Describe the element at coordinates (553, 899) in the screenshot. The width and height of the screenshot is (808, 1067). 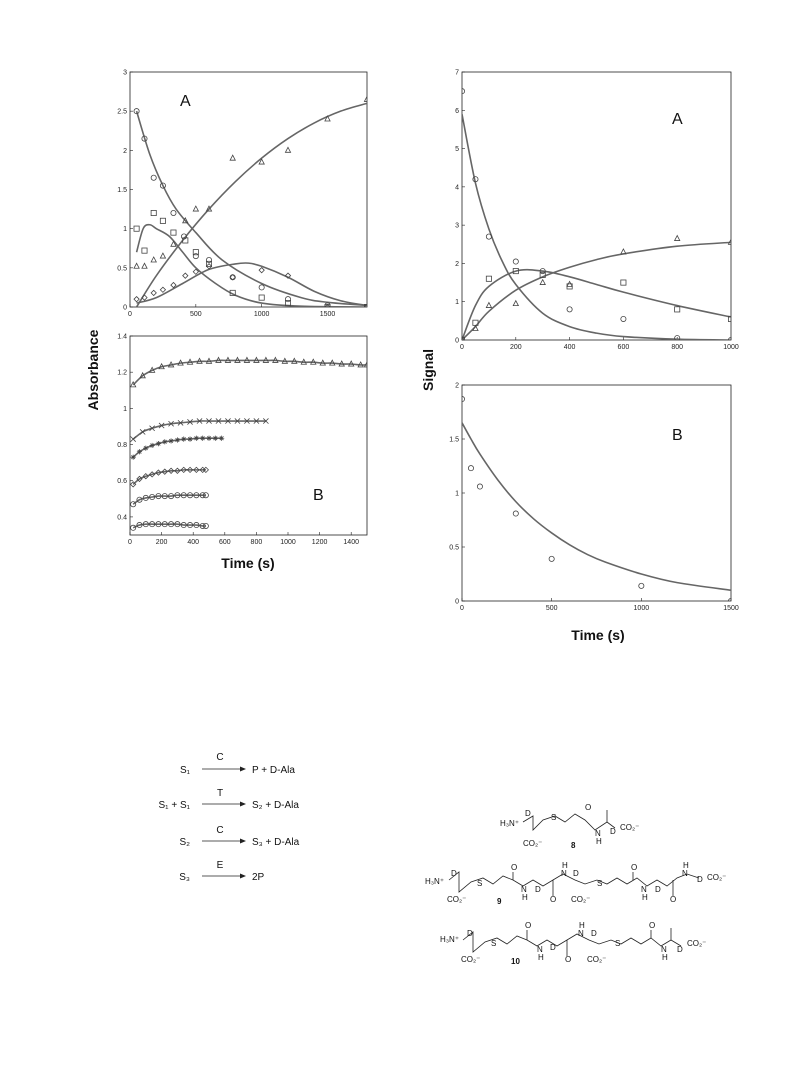
I see `compound-9-oxygen-2: O` at that location.